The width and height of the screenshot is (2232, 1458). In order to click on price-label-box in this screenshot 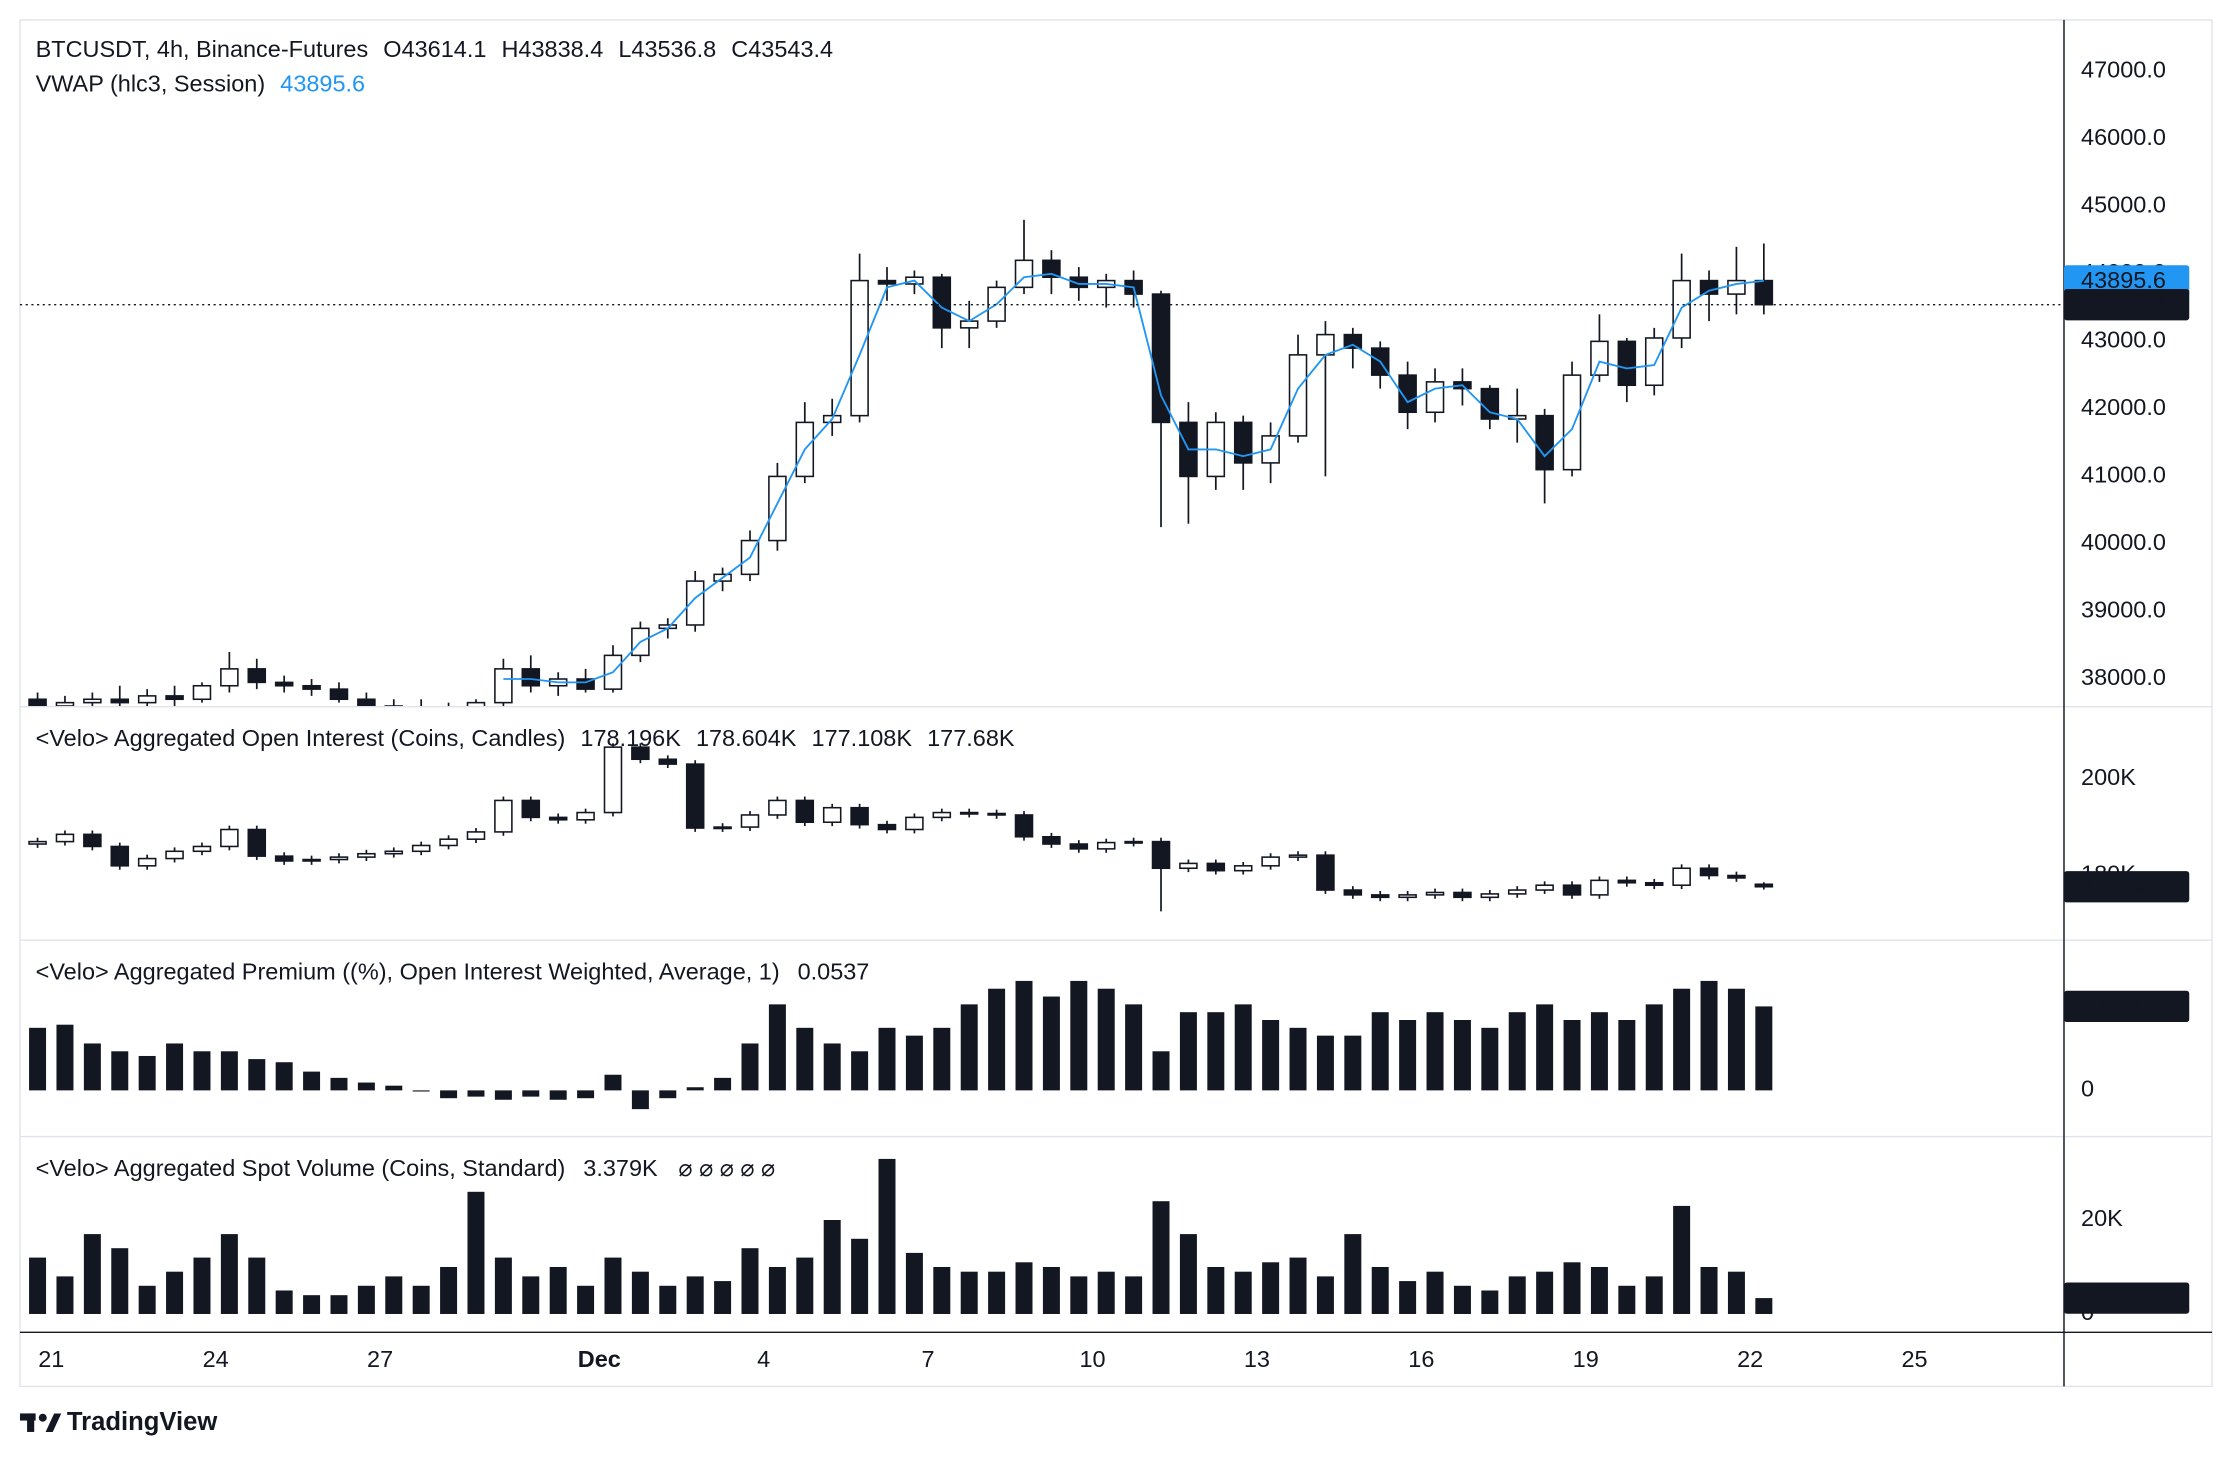, I will do `click(2126, 281)`.